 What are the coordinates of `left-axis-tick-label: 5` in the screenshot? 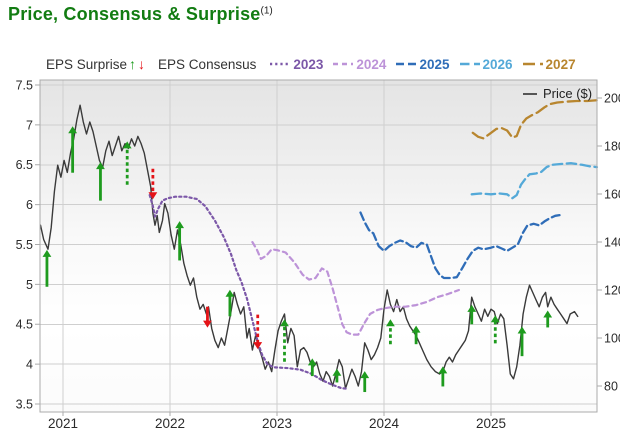 It's located at (29, 285).